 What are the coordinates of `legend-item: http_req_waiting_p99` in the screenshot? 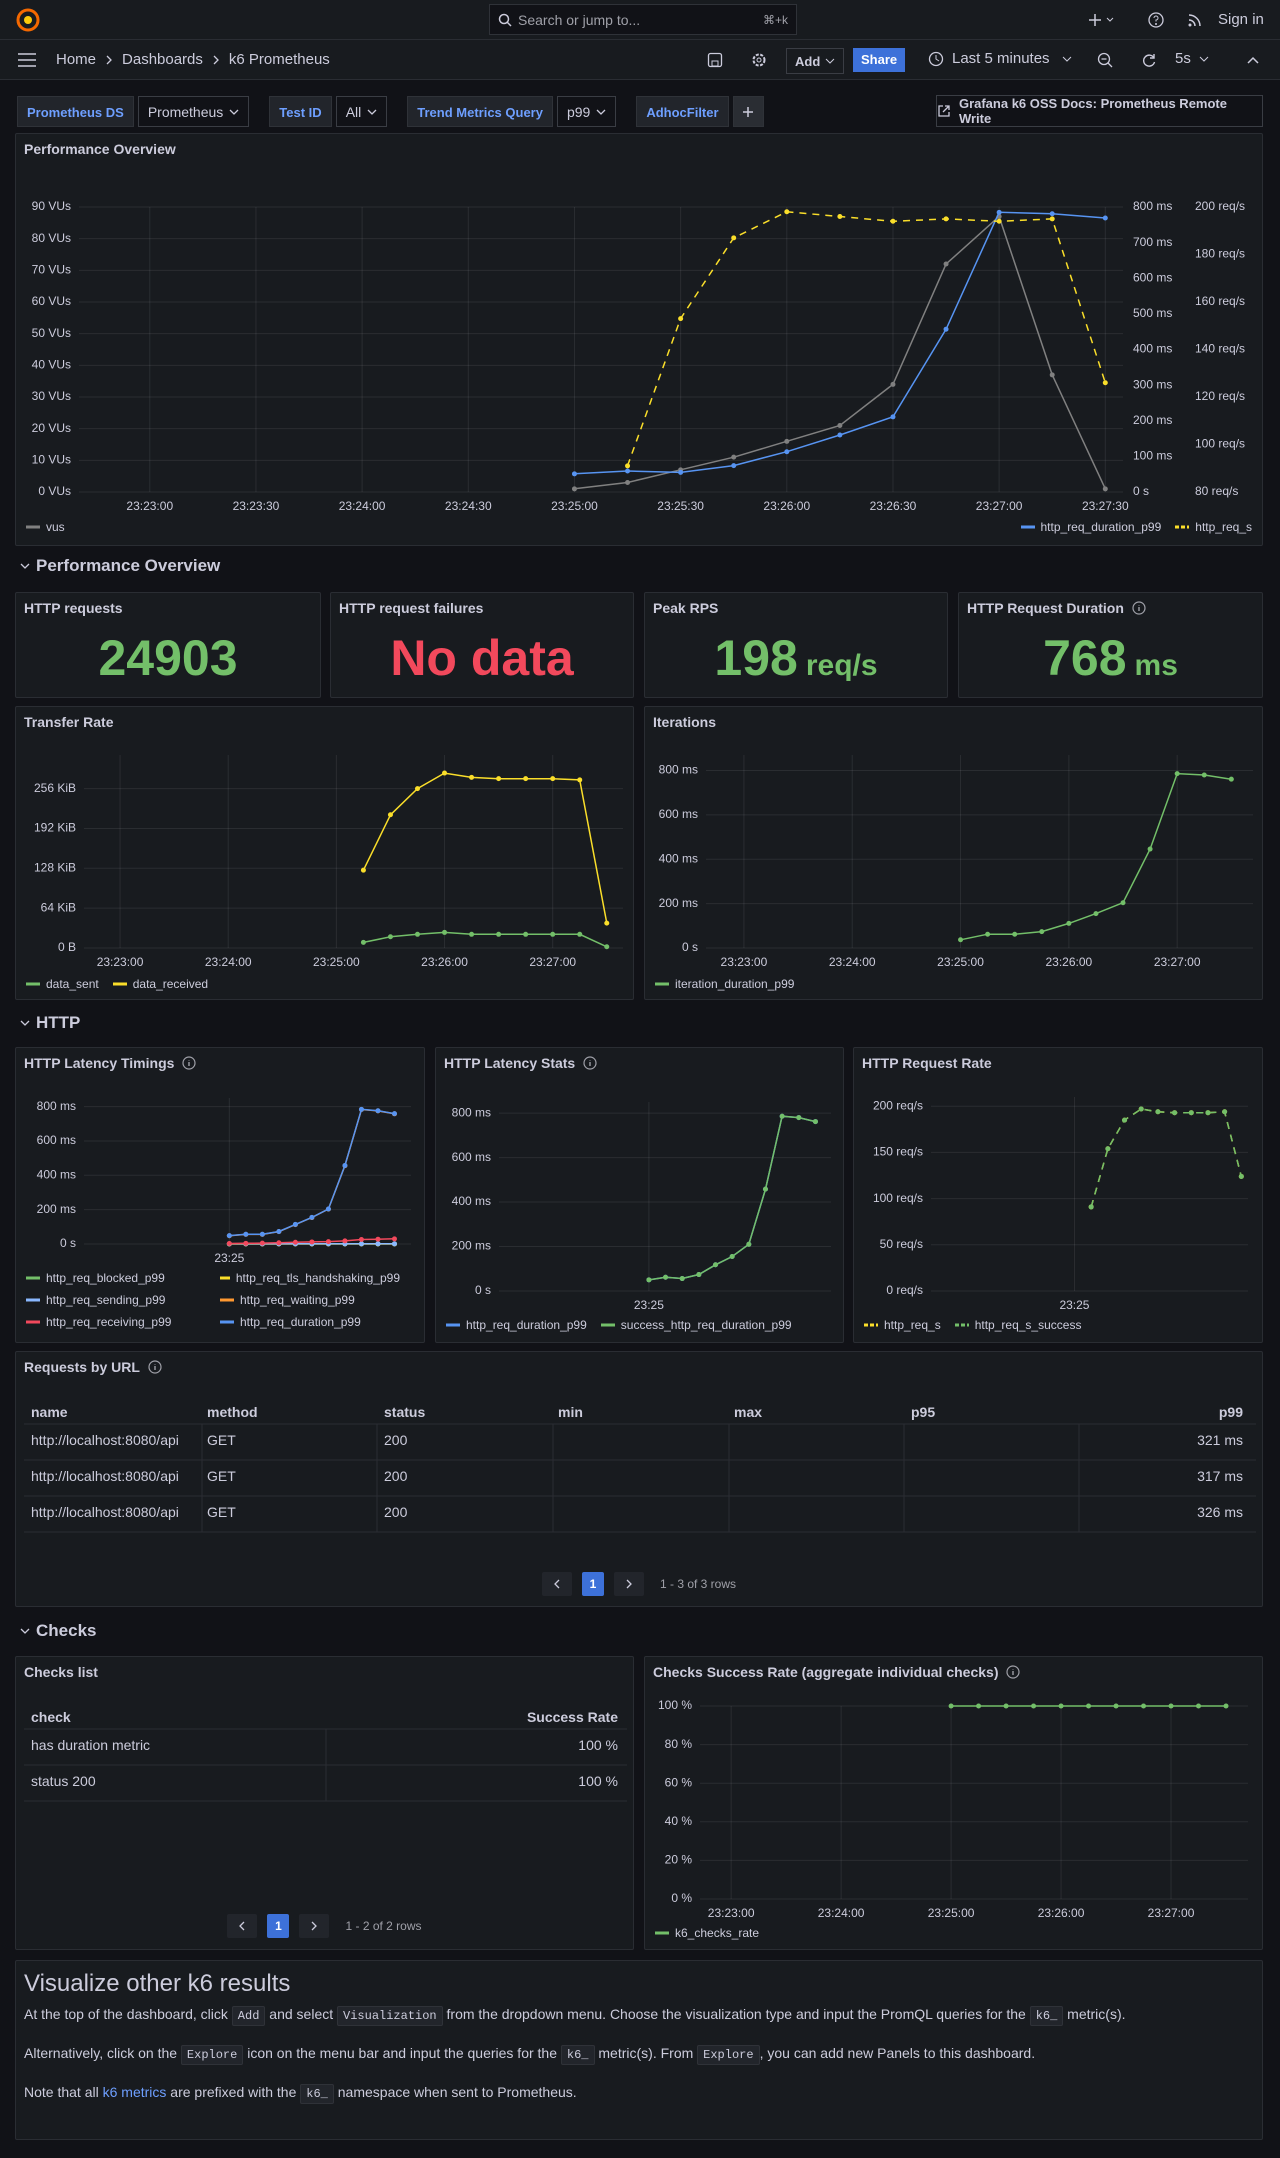 It's located at (310, 1300).